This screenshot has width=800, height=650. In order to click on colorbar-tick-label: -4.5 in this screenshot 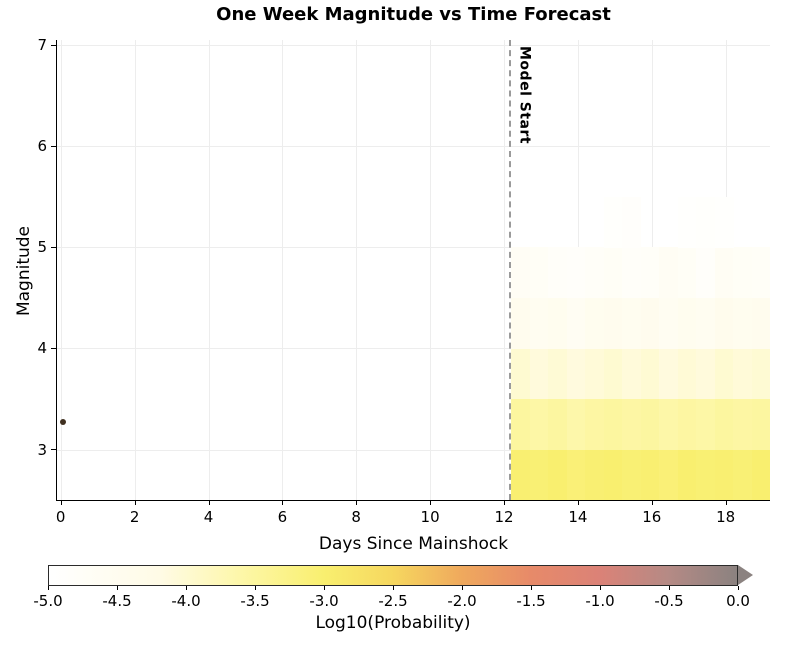, I will do `click(117, 601)`.